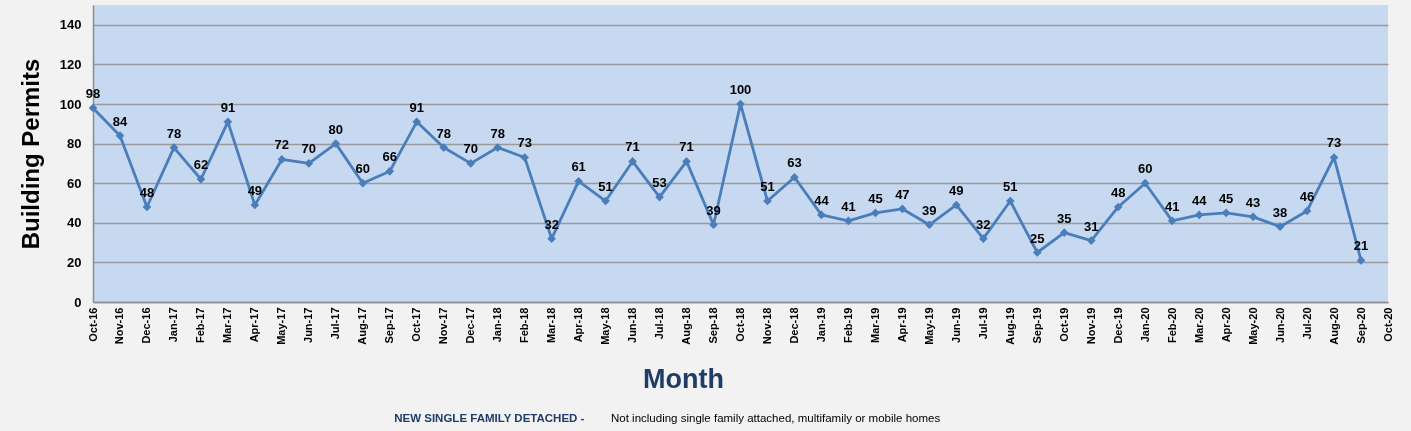 The width and height of the screenshot is (1411, 431). Describe the element at coordinates (254, 325) in the screenshot. I see `x-tick-label: Apr-17` at that location.